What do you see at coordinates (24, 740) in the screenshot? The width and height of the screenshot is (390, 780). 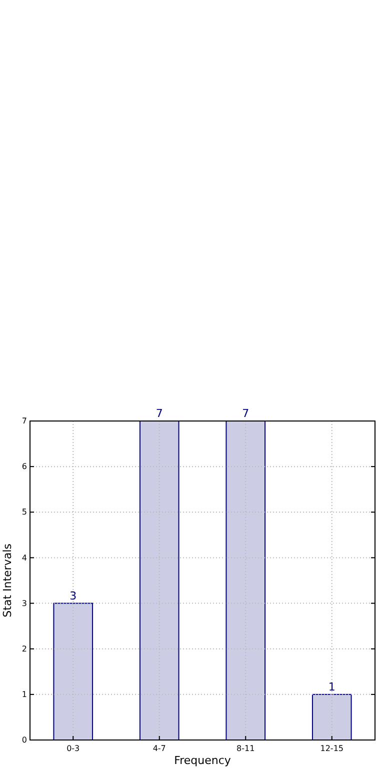 I see `y-tick-label: 0` at bounding box center [24, 740].